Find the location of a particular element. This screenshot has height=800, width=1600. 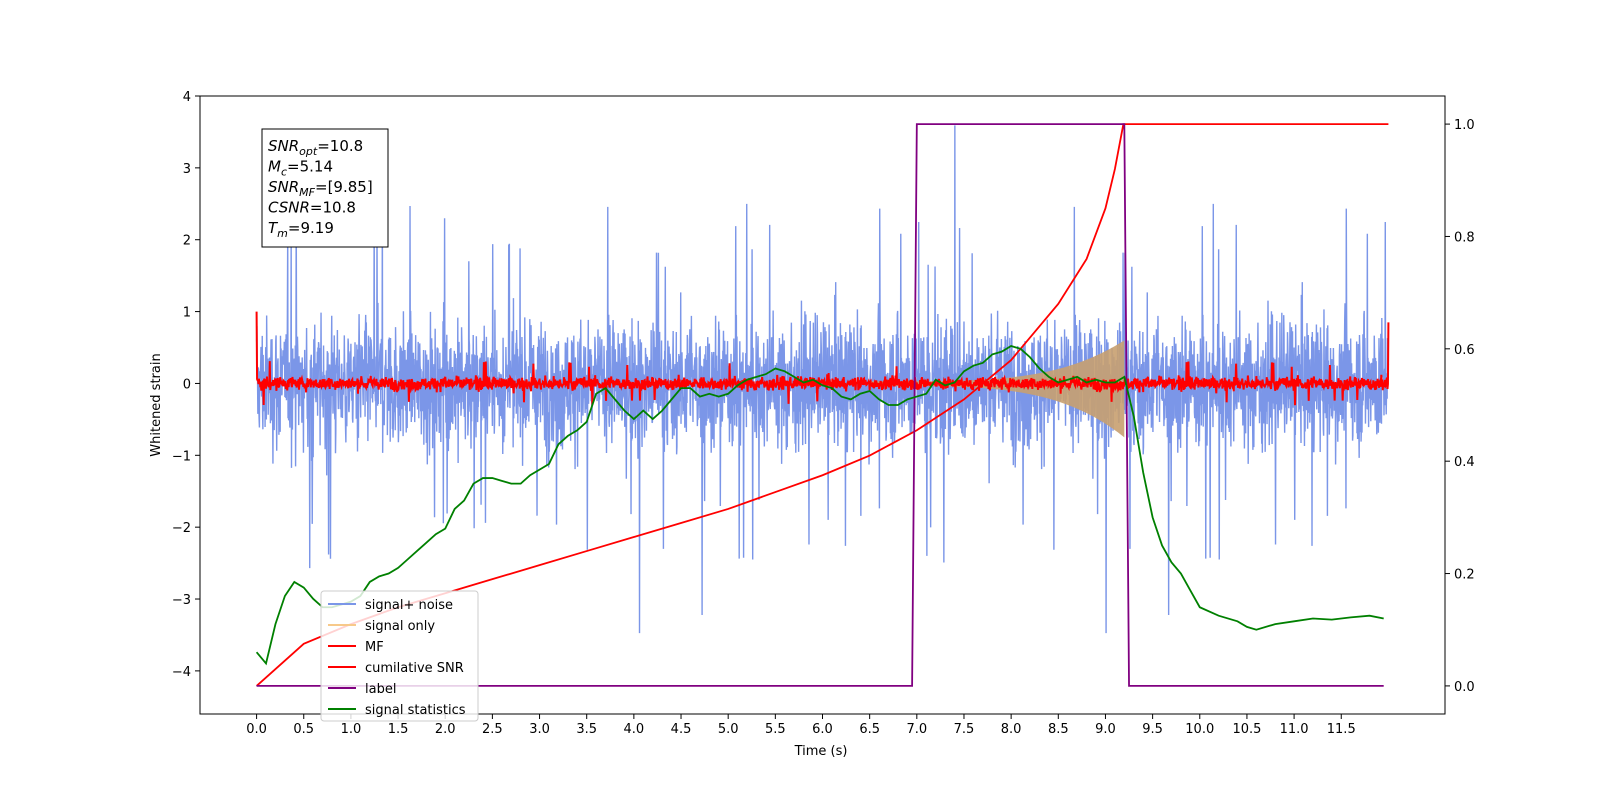

x-tick-label: 9.5 is located at coordinates (1152, 729).